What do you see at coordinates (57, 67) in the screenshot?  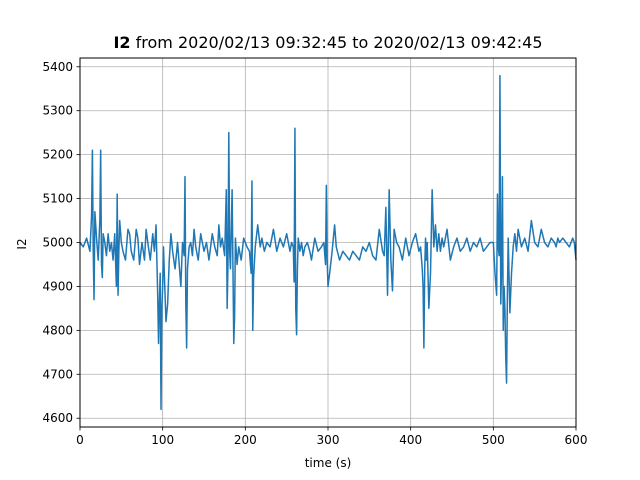 I see `y-tick-label: 5400` at bounding box center [57, 67].